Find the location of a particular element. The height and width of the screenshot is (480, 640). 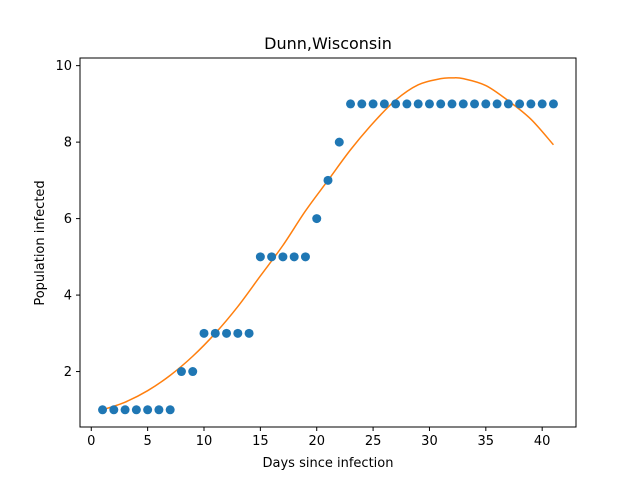

y-axis-ticks: 2 4 6 8 10 is located at coordinates (67, 219).